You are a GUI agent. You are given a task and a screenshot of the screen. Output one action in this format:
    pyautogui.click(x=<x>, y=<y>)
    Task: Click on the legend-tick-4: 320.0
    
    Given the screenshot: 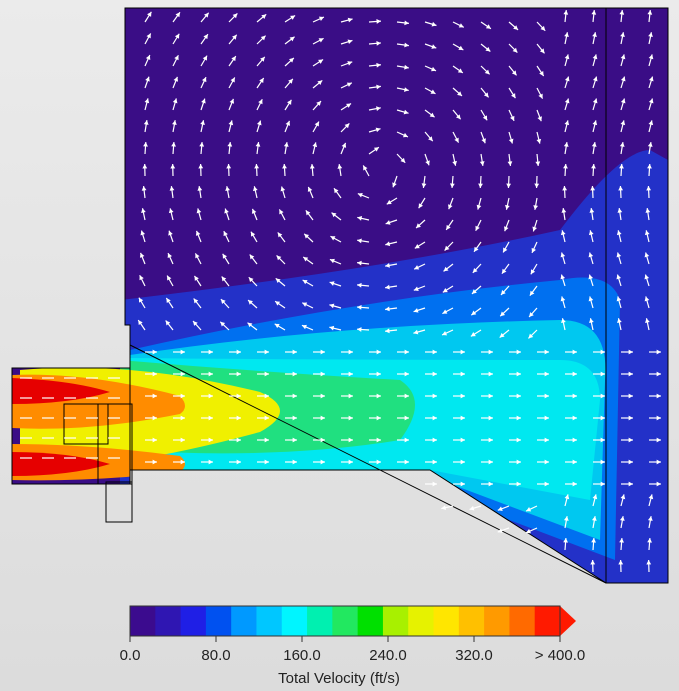 What is the action you would take?
    pyautogui.click(x=474, y=655)
    